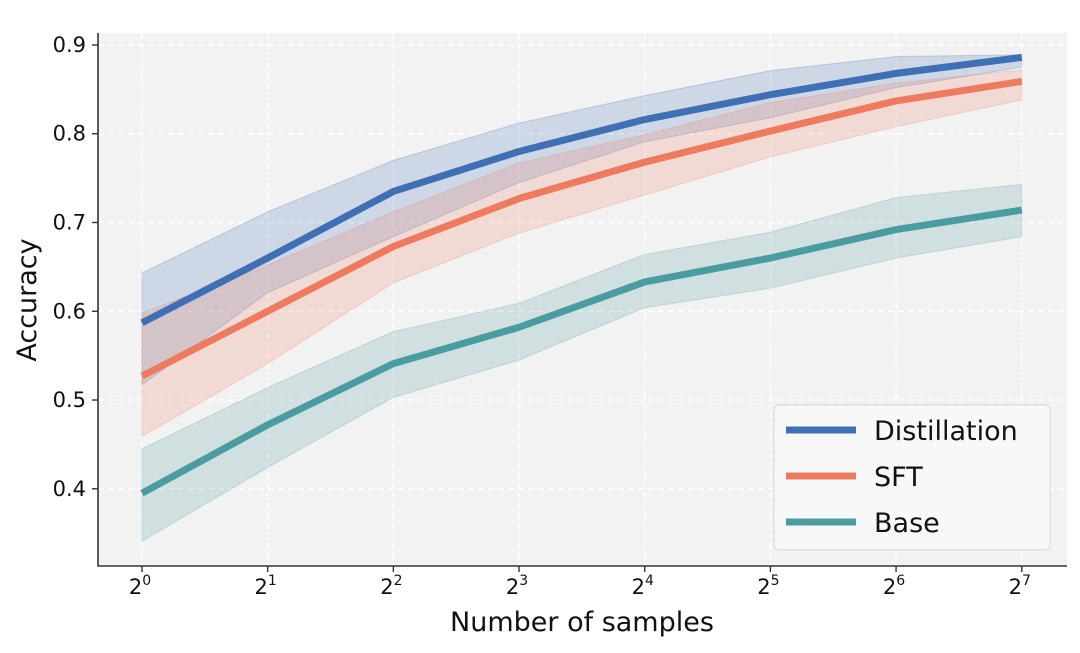 Image resolution: width=1080 pixels, height=653 pixels. Describe the element at coordinates (69, 311) in the screenshot. I see `y-tick-label: 0.6` at that location.